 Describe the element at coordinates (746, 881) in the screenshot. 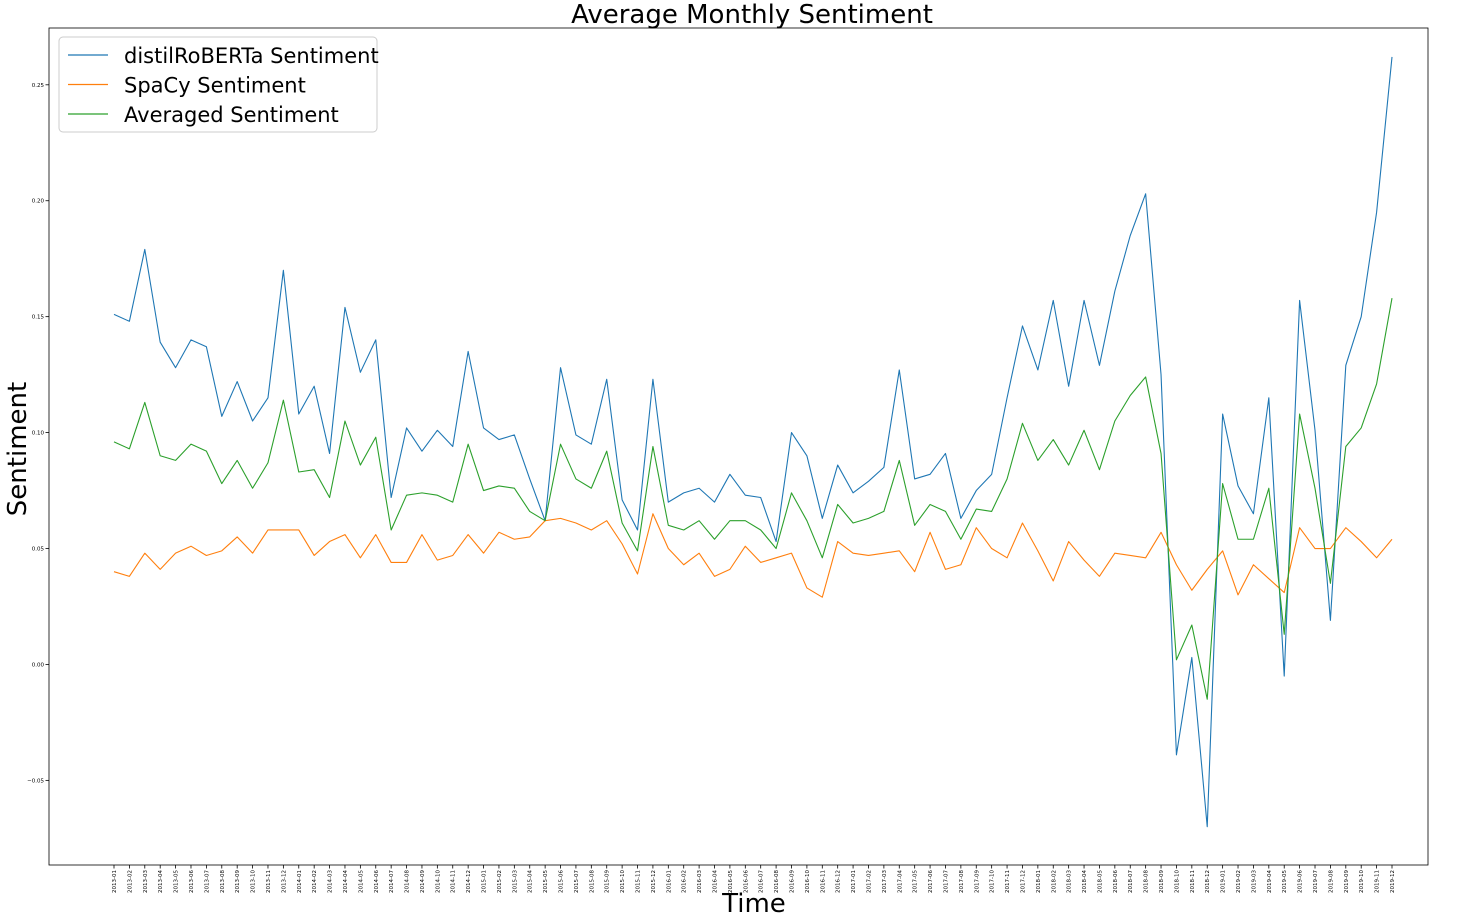

I see `x-tick-label: 2016-06` at that location.